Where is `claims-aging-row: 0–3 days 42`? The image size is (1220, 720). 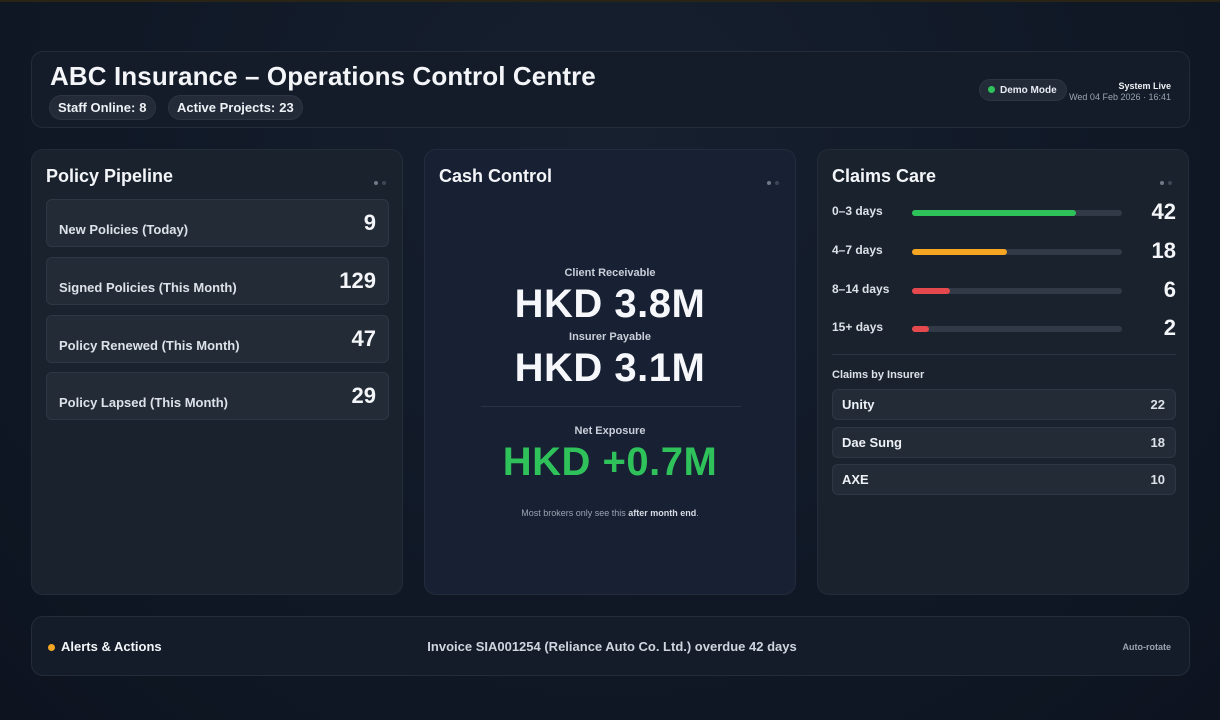
claims-aging-row: 0–3 days 42 is located at coordinates (1004, 212).